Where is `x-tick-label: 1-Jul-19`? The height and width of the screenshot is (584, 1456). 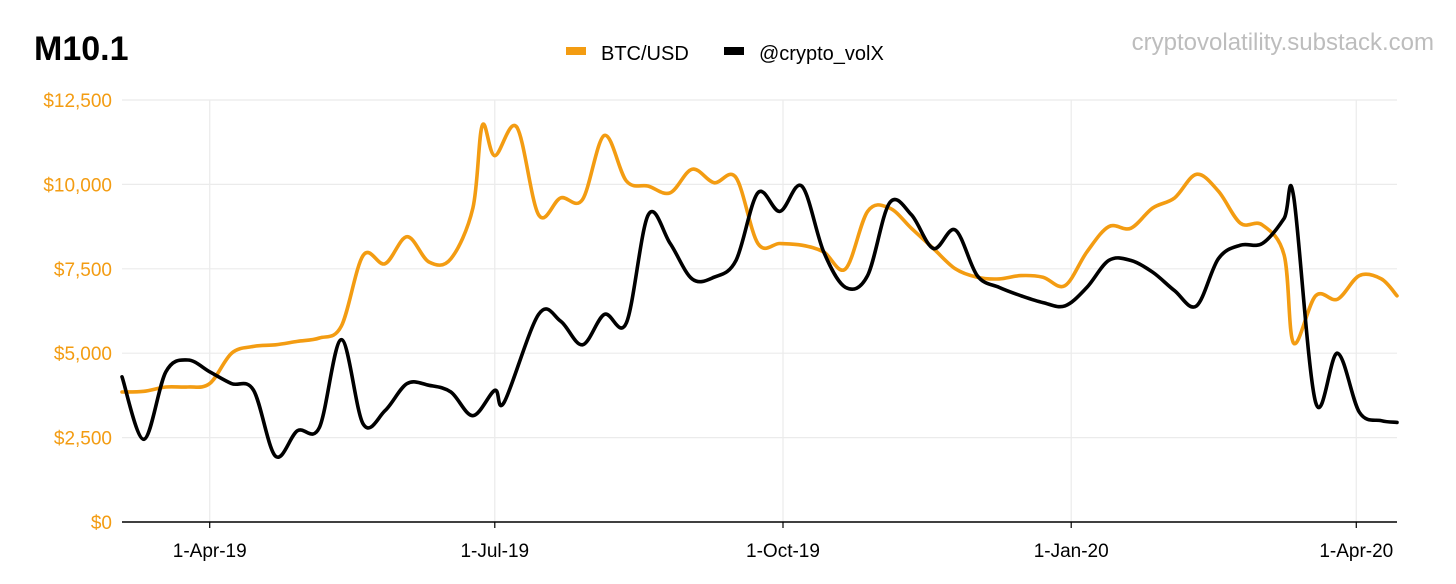
x-tick-label: 1-Jul-19 is located at coordinates (494, 551).